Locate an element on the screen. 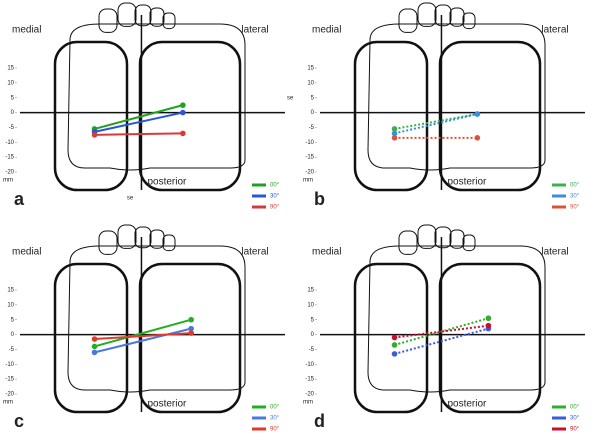 Image resolution: width=600 pixels, height=445 pixels. legend-label: 00° is located at coordinates (575, 186).